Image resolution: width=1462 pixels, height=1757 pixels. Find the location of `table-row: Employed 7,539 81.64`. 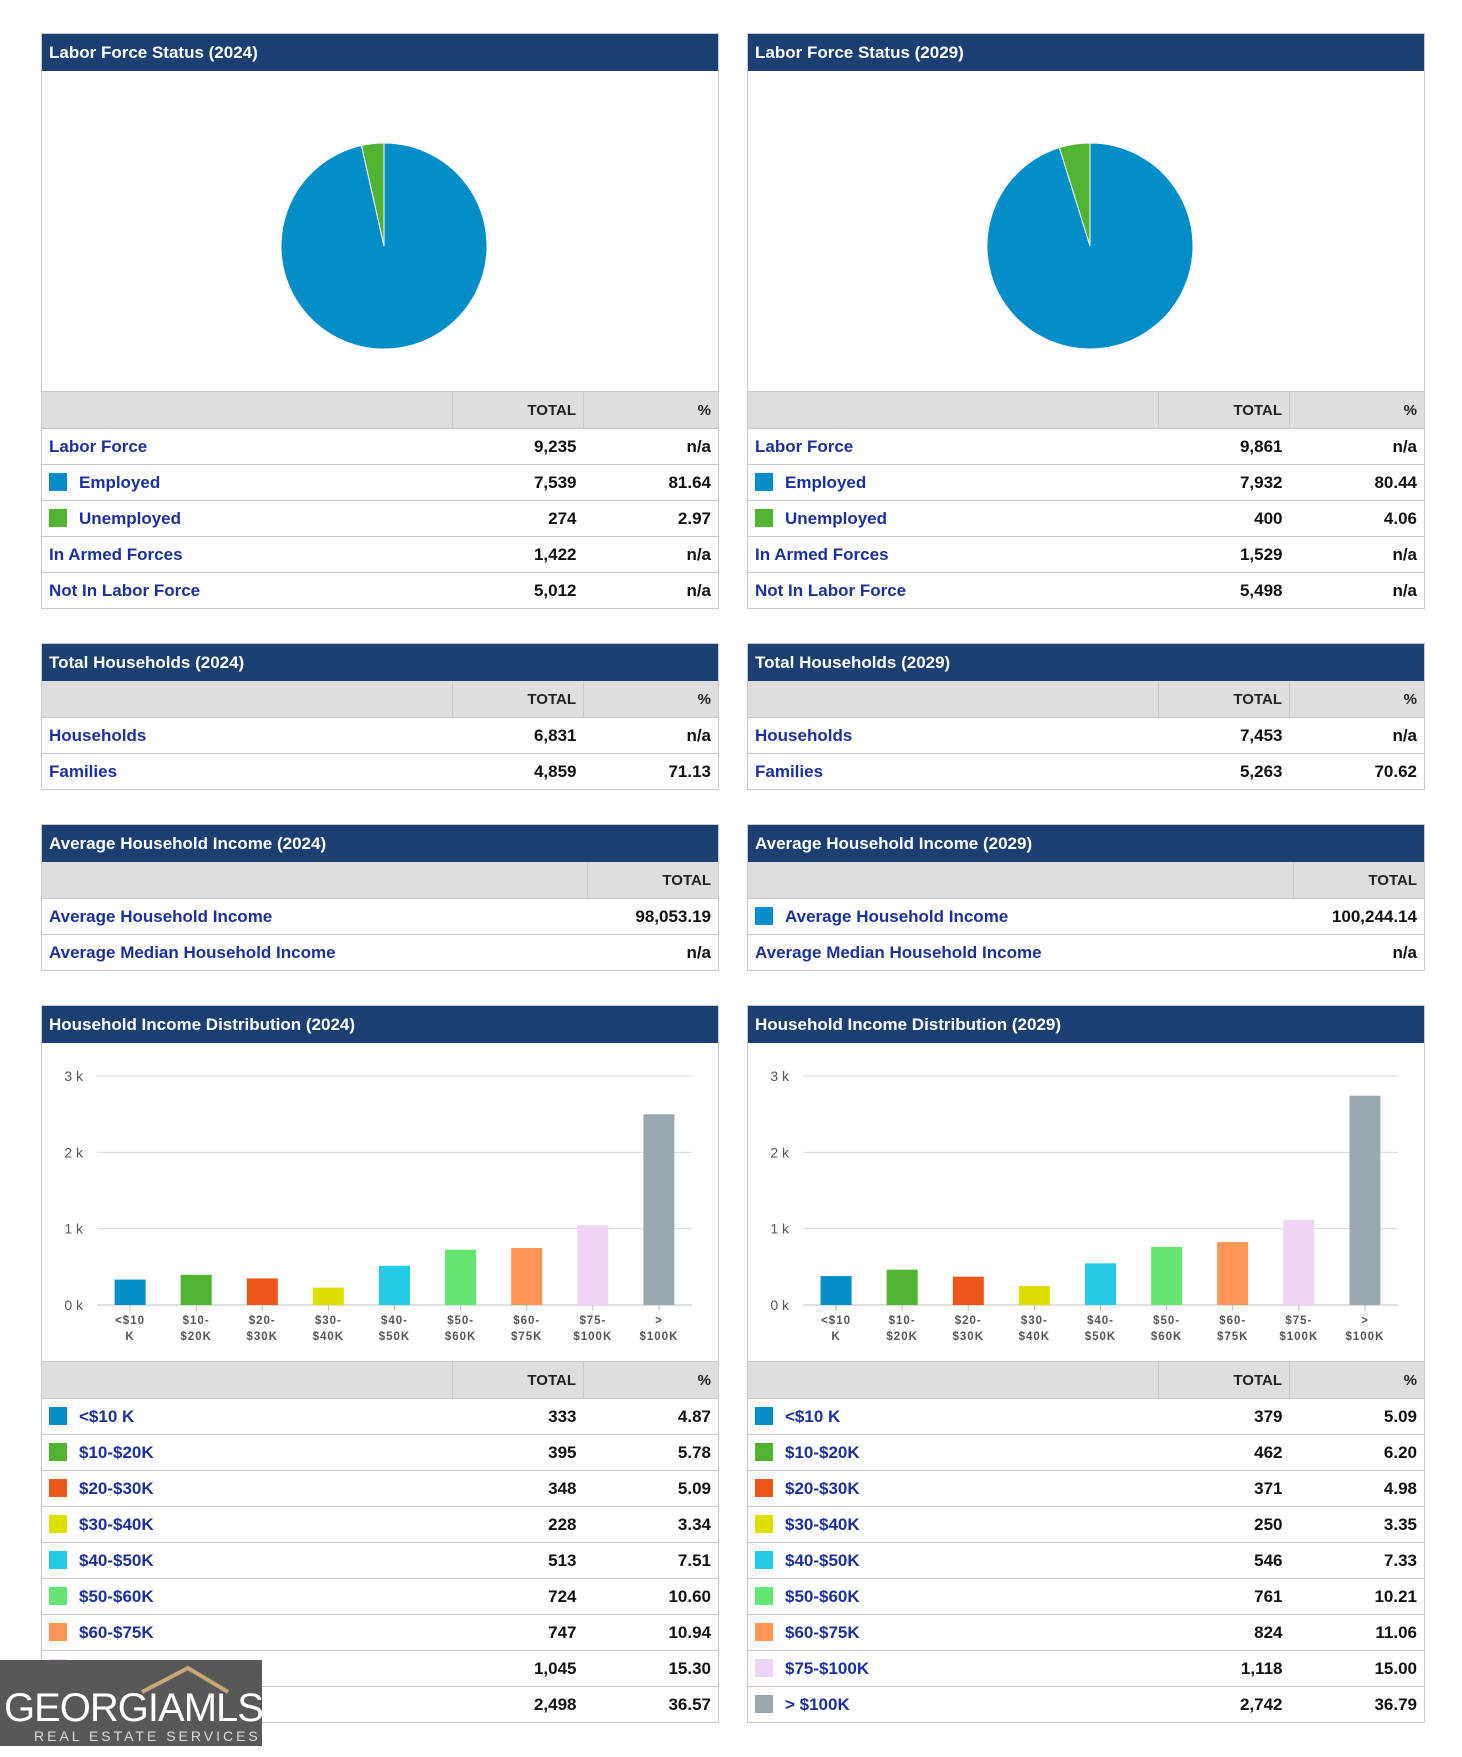

table-row: Employed 7,539 81.64 is located at coordinates (380, 482).